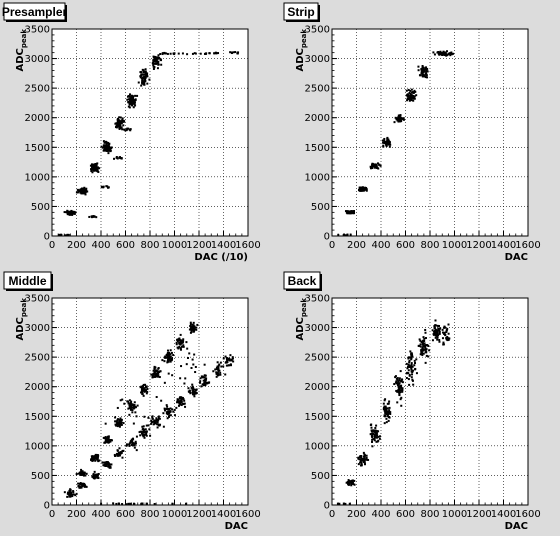 The width and height of the screenshot is (560, 536). I want to click on y-tick-label: 0, so click(327, 237).